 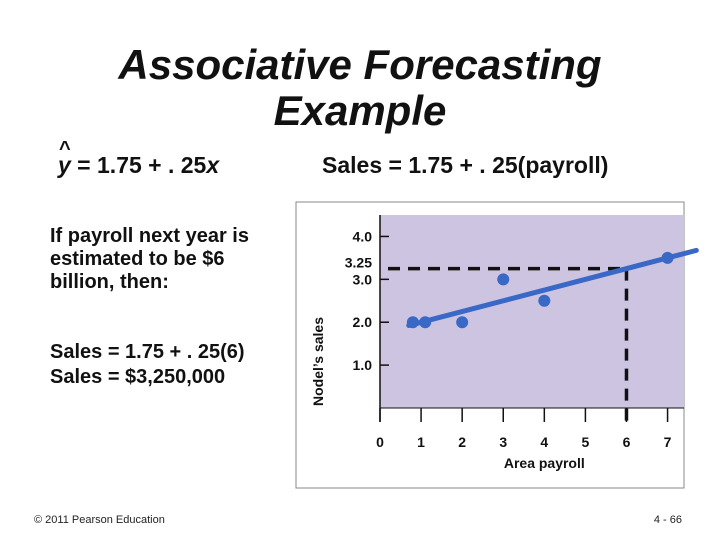 What do you see at coordinates (360, 110) in the screenshot?
I see `slide-title-line-2: Example` at bounding box center [360, 110].